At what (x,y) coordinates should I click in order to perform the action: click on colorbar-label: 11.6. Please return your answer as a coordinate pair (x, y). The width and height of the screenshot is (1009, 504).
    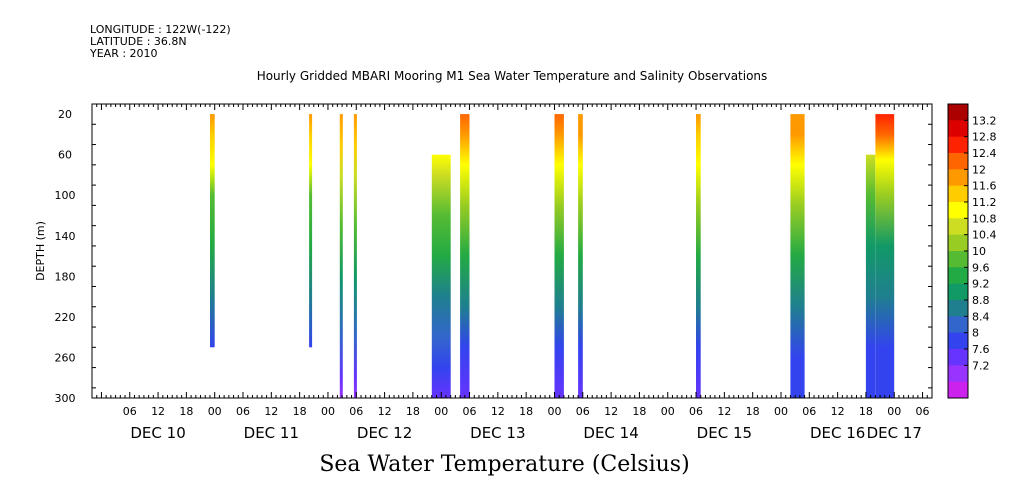
    Looking at the image, I should click on (984, 186).